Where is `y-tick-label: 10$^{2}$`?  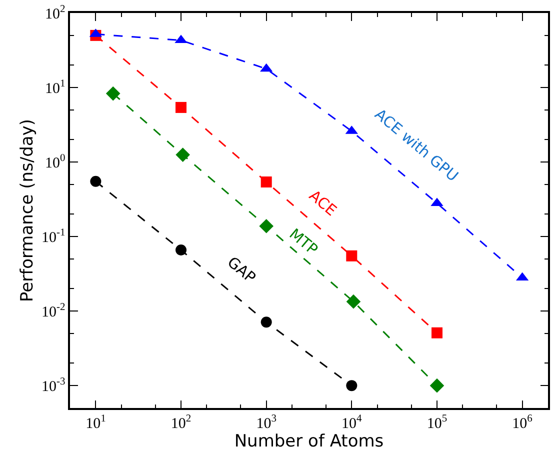
y-tick-label: 10$^{2}$ is located at coordinates (55, 13).